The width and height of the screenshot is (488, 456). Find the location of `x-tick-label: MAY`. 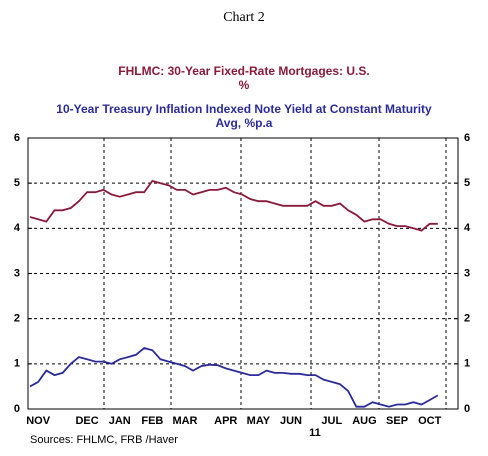

x-tick-label: MAY is located at coordinates (259, 421).